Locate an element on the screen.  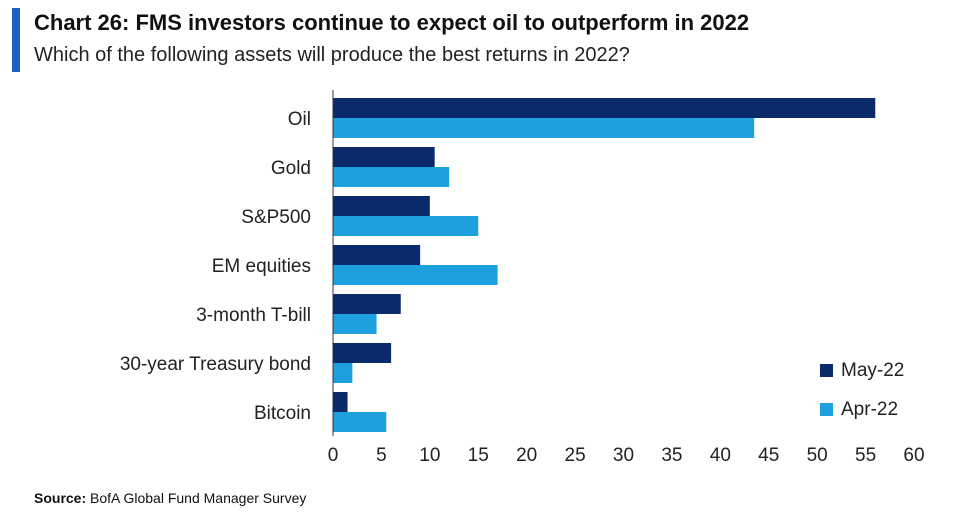
x-tick-label: 55 is located at coordinates (865, 455).